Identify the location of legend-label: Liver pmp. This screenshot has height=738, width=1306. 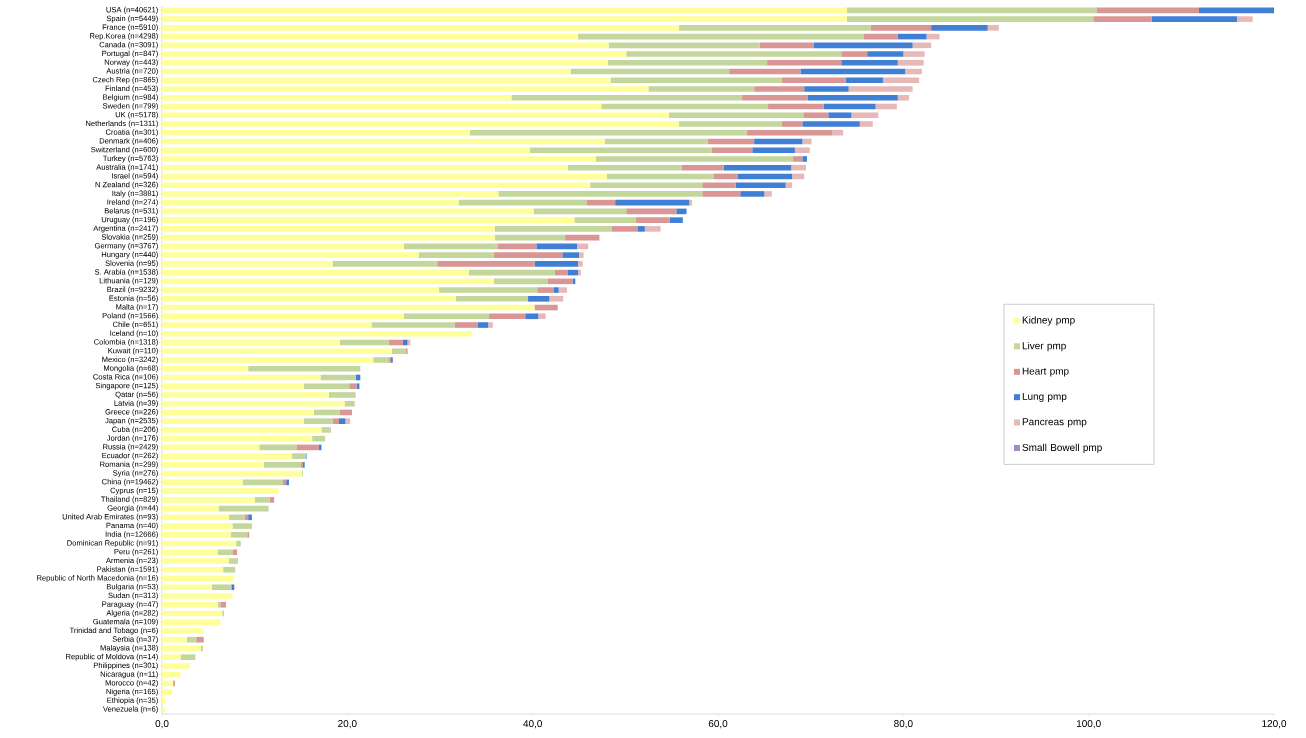
(1044, 346).